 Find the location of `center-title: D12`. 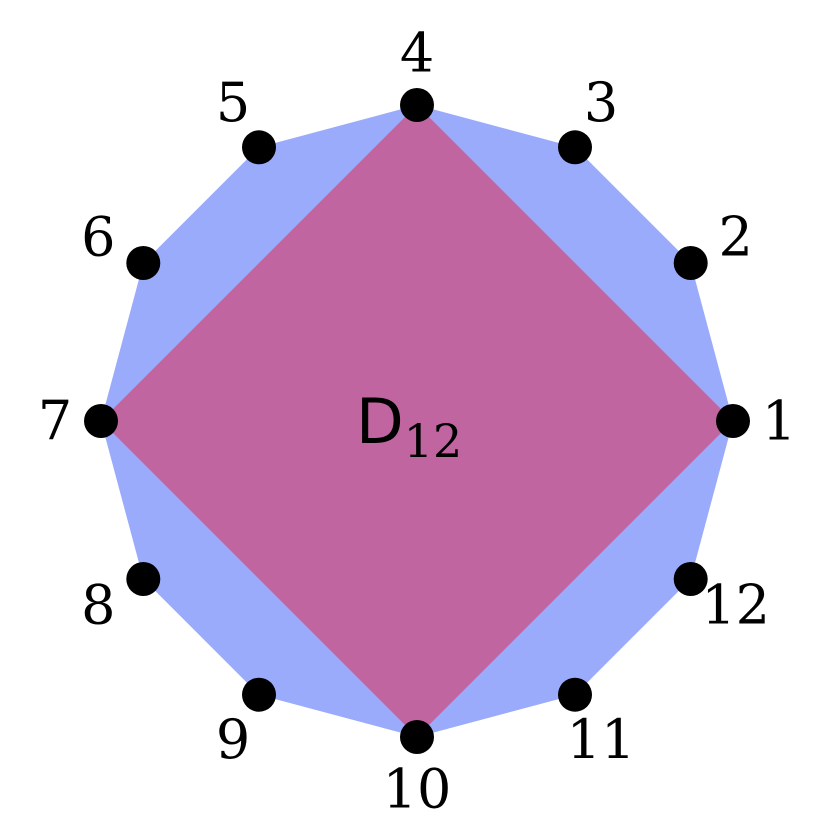

center-title: D12 is located at coordinates (409, 426).